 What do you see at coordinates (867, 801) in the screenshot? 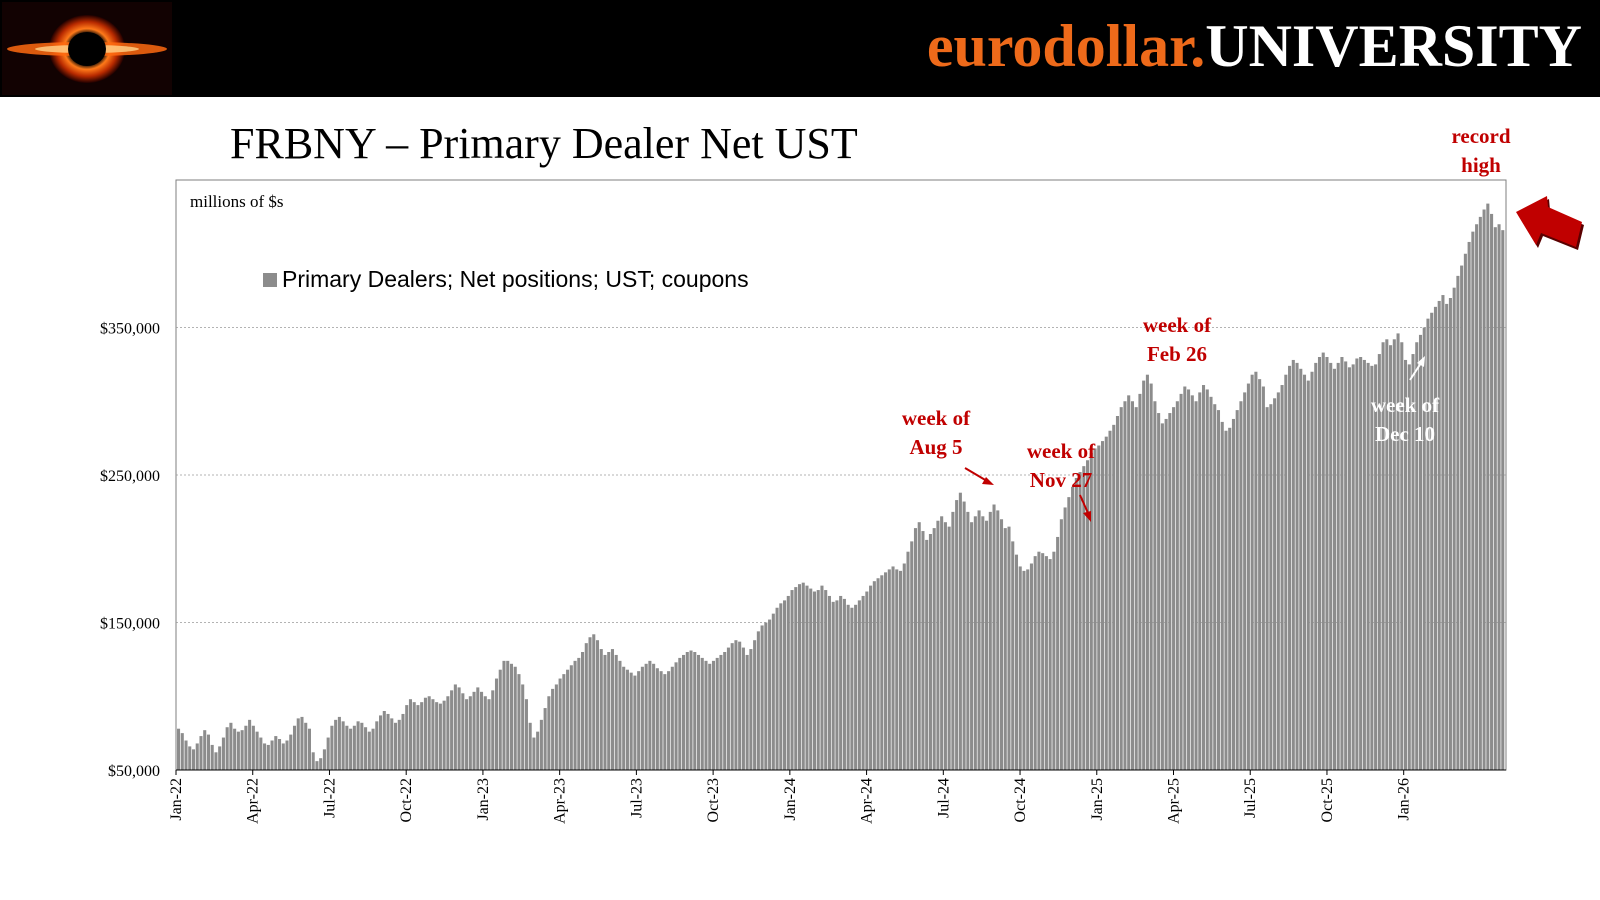
I see `x-tick-label: Apr-24` at bounding box center [867, 801].